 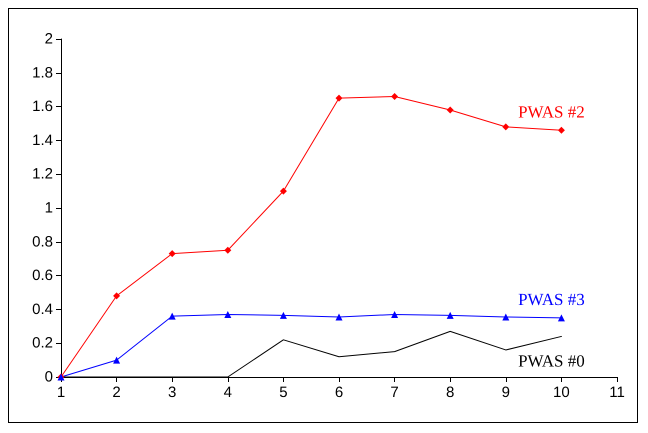 What do you see at coordinates (172, 392) in the screenshot?
I see `x-tick-label: 3` at bounding box center [172, 392].